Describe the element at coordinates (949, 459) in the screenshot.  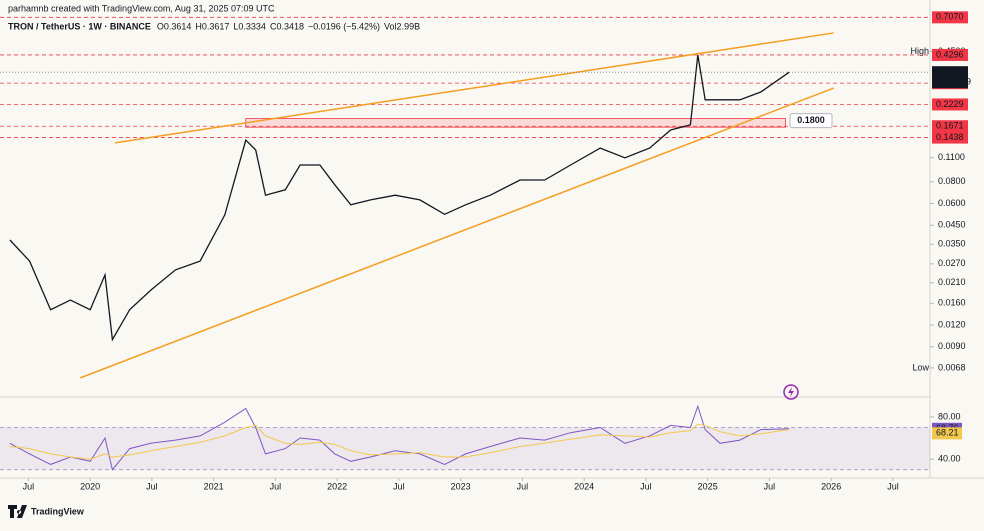
I see `rsi-y-tick-label: 40.00` at that location.